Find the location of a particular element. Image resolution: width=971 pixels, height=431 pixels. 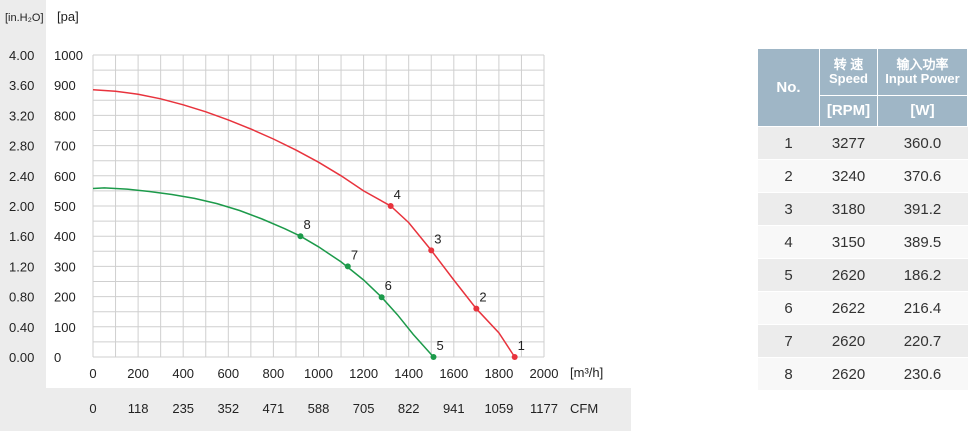

operating-point-label-1: 1 is located at coordinates (521, 345).